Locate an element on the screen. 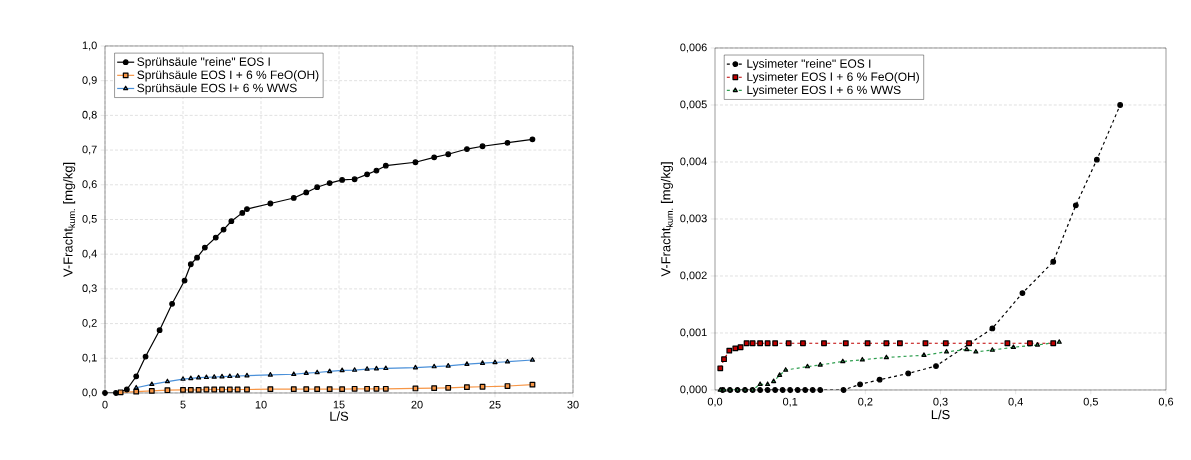  y-tick-label: 0,4 is located at coordinates (89, 254).